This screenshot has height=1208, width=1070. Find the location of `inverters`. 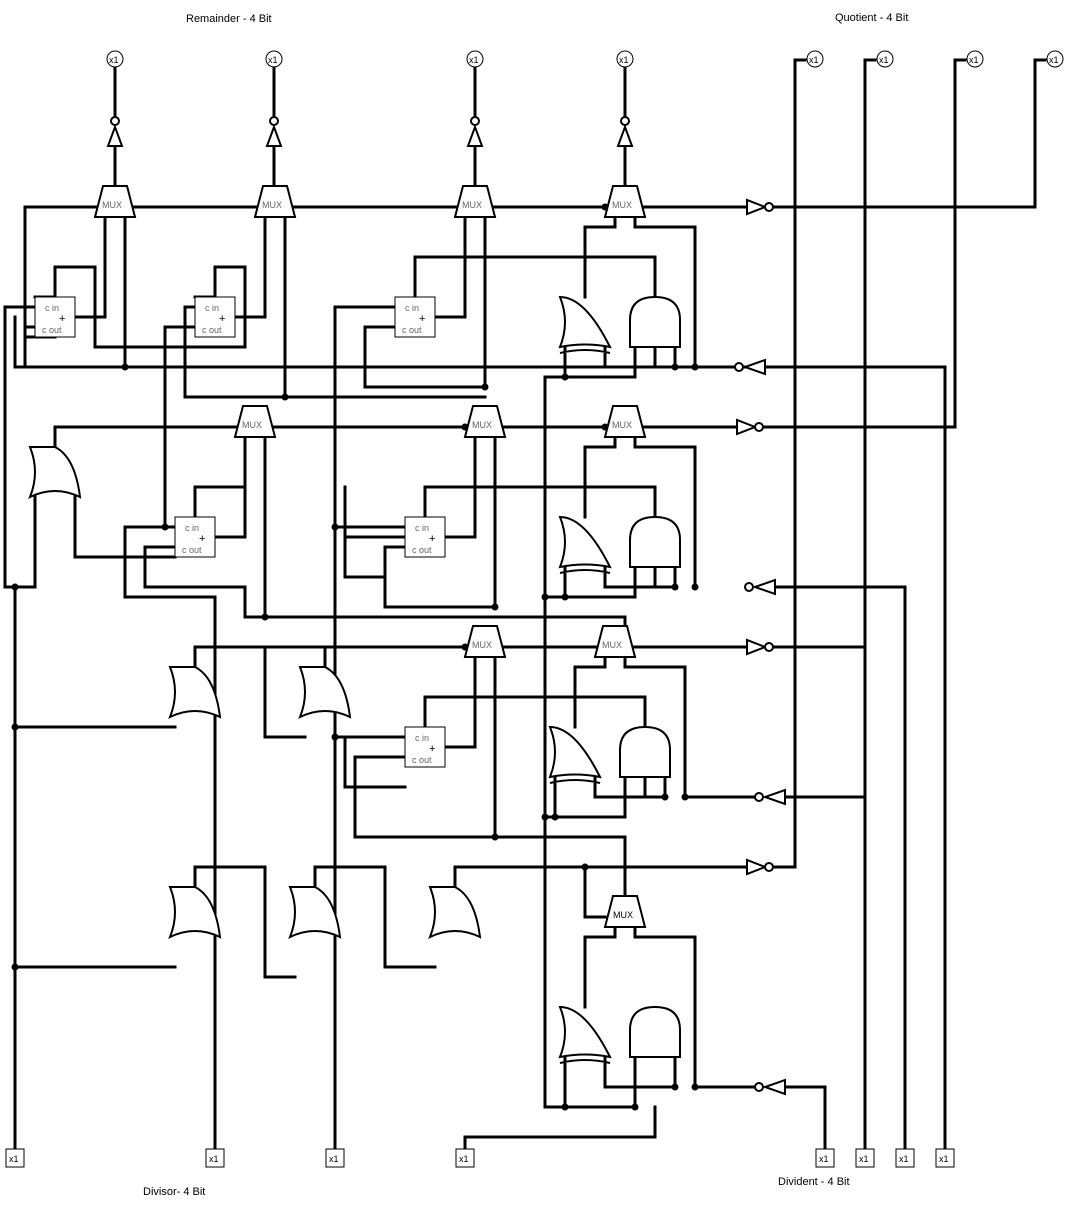

inverters is located at coordinates (760, 647).